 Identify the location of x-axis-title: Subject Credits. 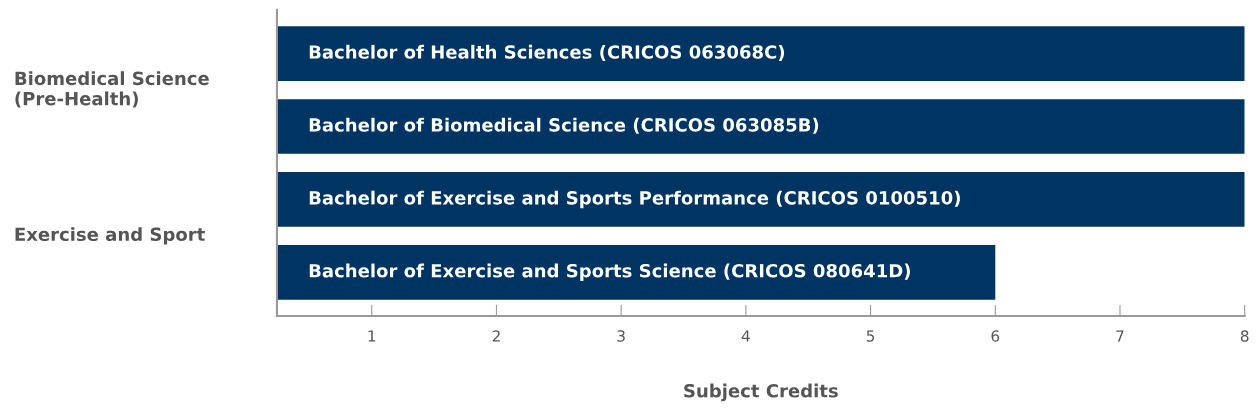
(761, 392).